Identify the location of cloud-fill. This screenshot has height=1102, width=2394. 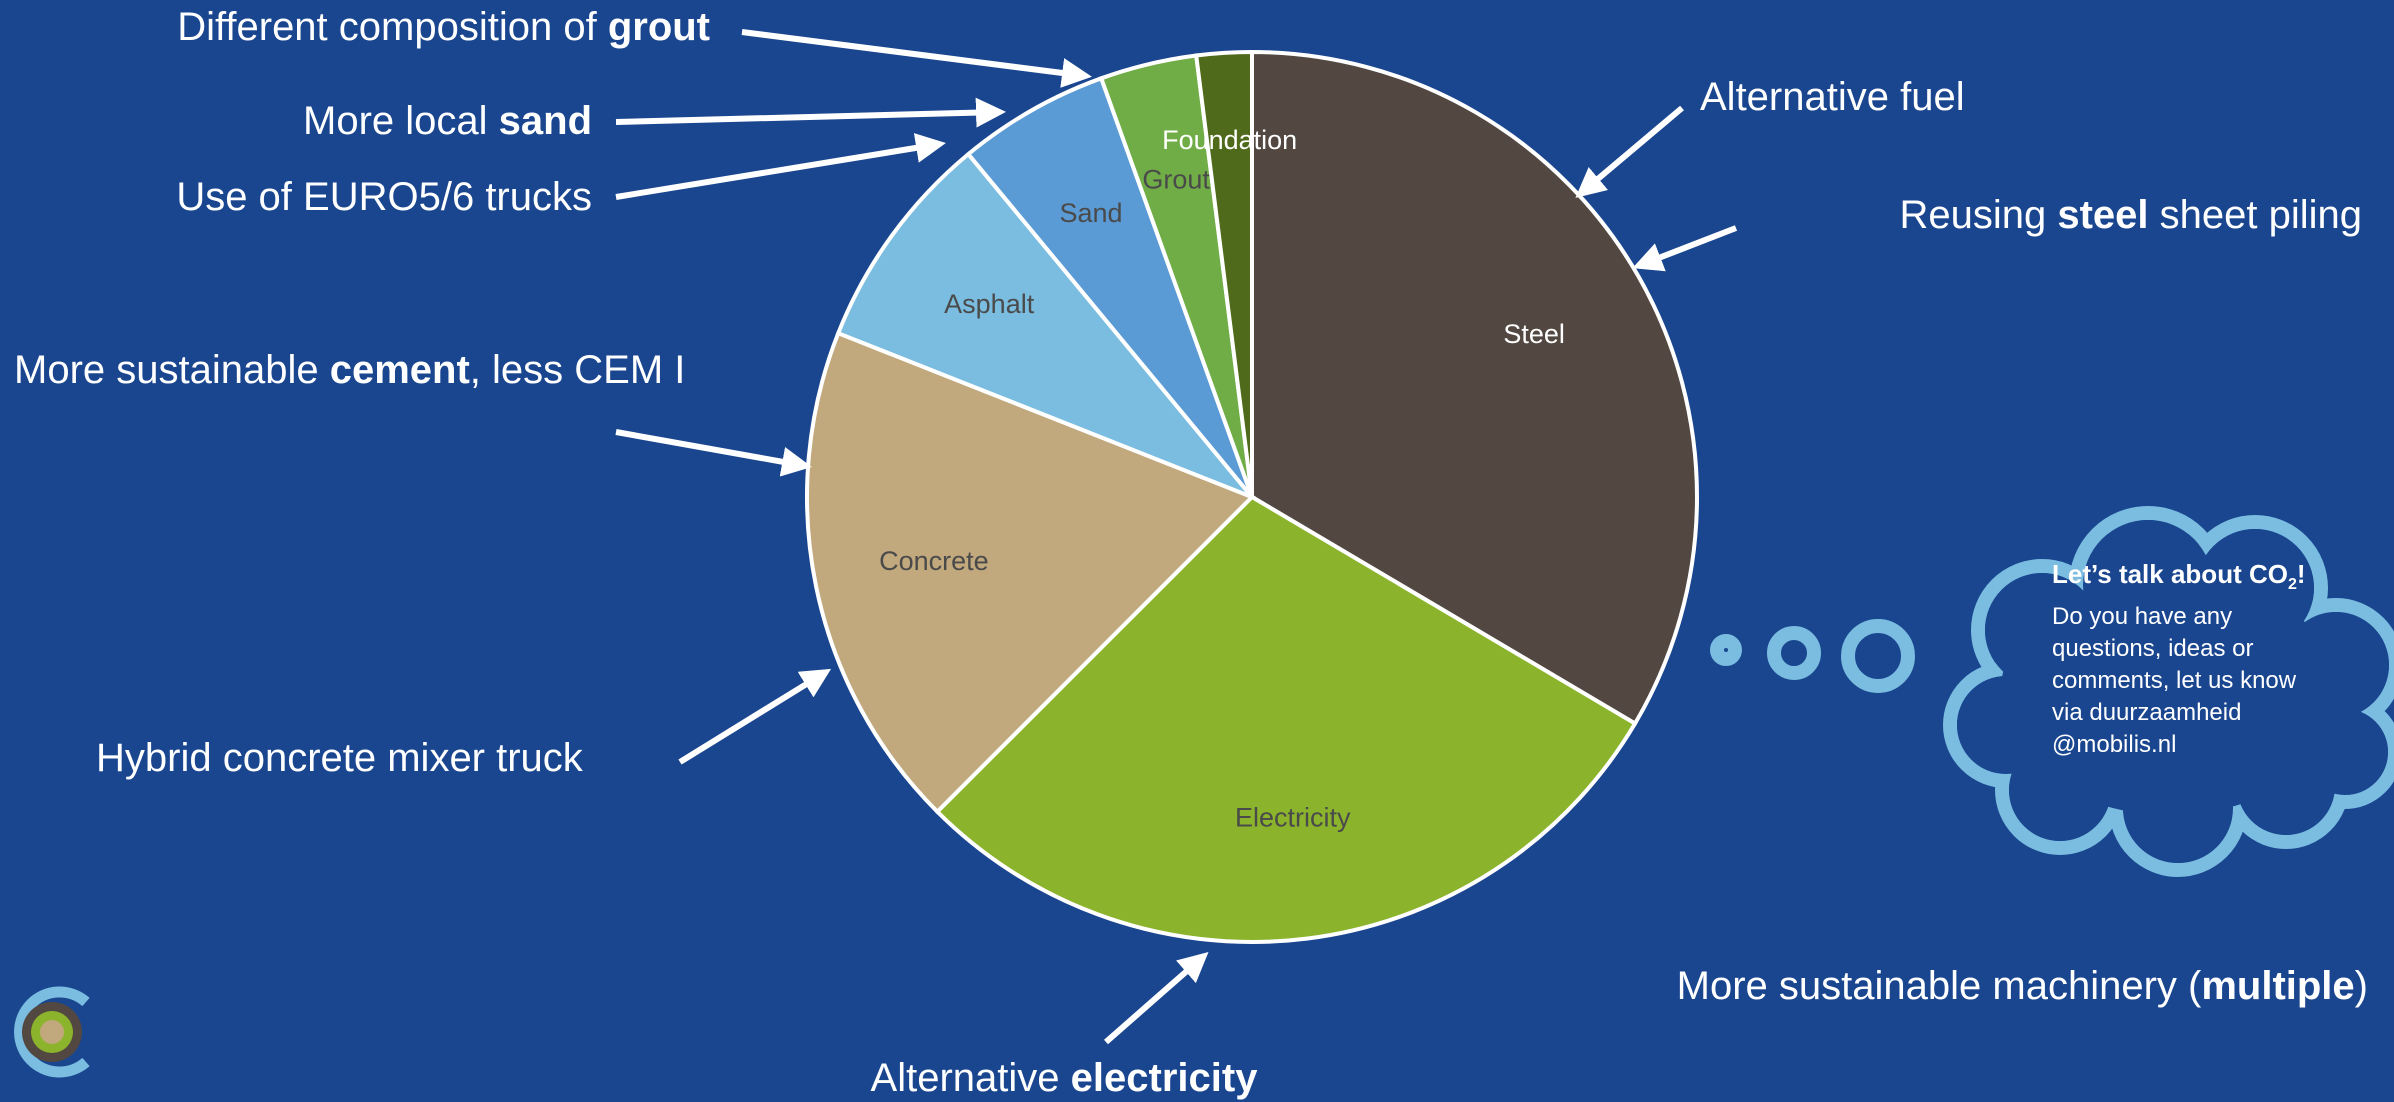
(2173, 691).